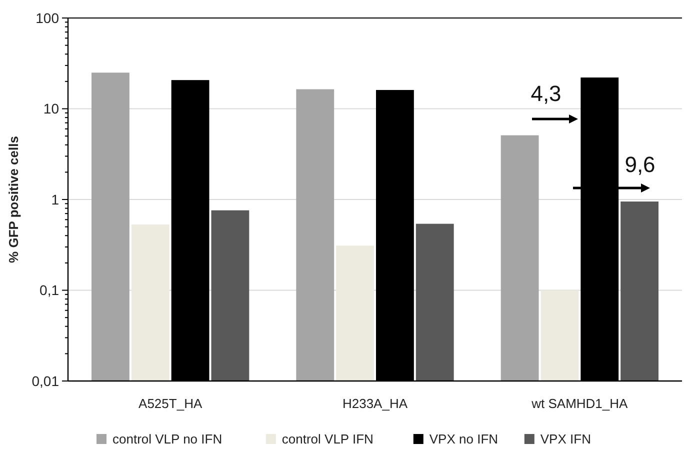  I want to click on legend-label: control VLP no IFN, so click(167, 439).